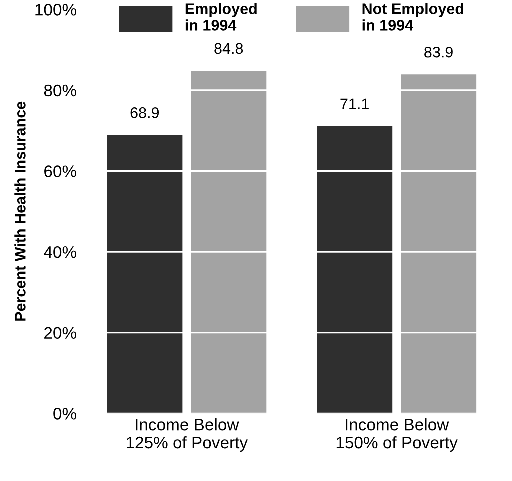  I want to click on y-axis-title: Percent With Health Insurance, so click(20, 211).